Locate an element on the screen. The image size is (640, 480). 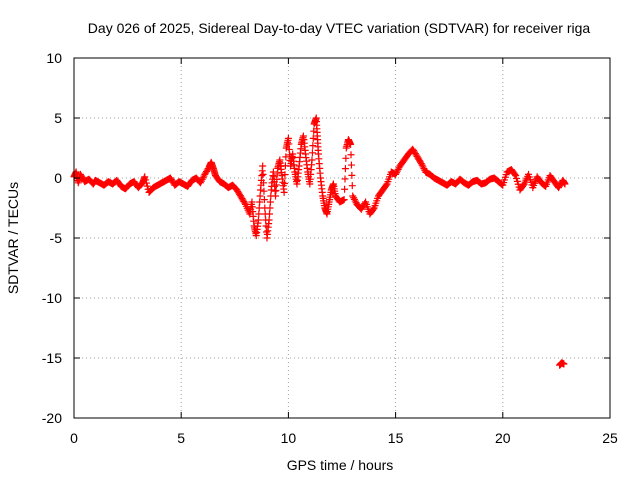
y-tick-label: -15 is located at coordinates (52, 358).